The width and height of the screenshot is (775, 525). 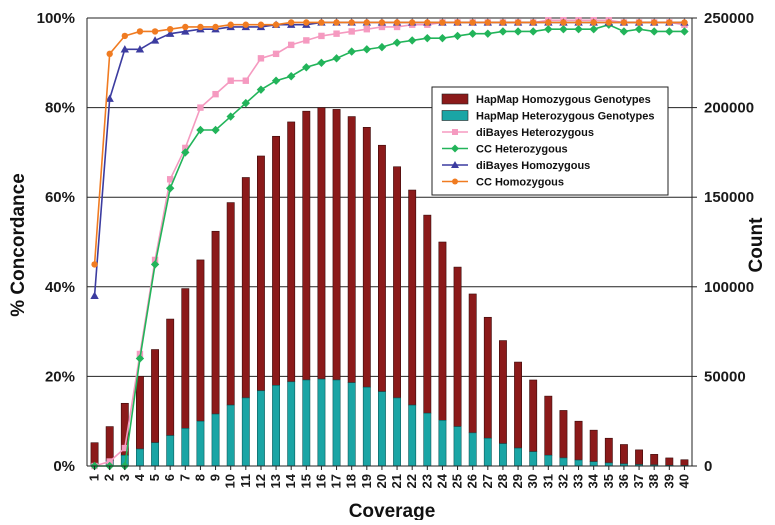 What do you see at coordinates (520, 183) in the screenshot?
I see `legend-label: CC Homozygous` at bounding box center [520, 183].